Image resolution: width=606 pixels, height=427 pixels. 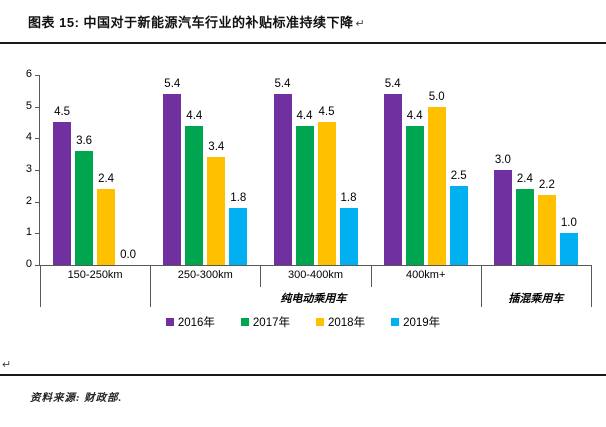 What do you see at coordinates (347, 323) in the screenshot?
I see `legend-label: 2018年` at bounding box center [347, 323].